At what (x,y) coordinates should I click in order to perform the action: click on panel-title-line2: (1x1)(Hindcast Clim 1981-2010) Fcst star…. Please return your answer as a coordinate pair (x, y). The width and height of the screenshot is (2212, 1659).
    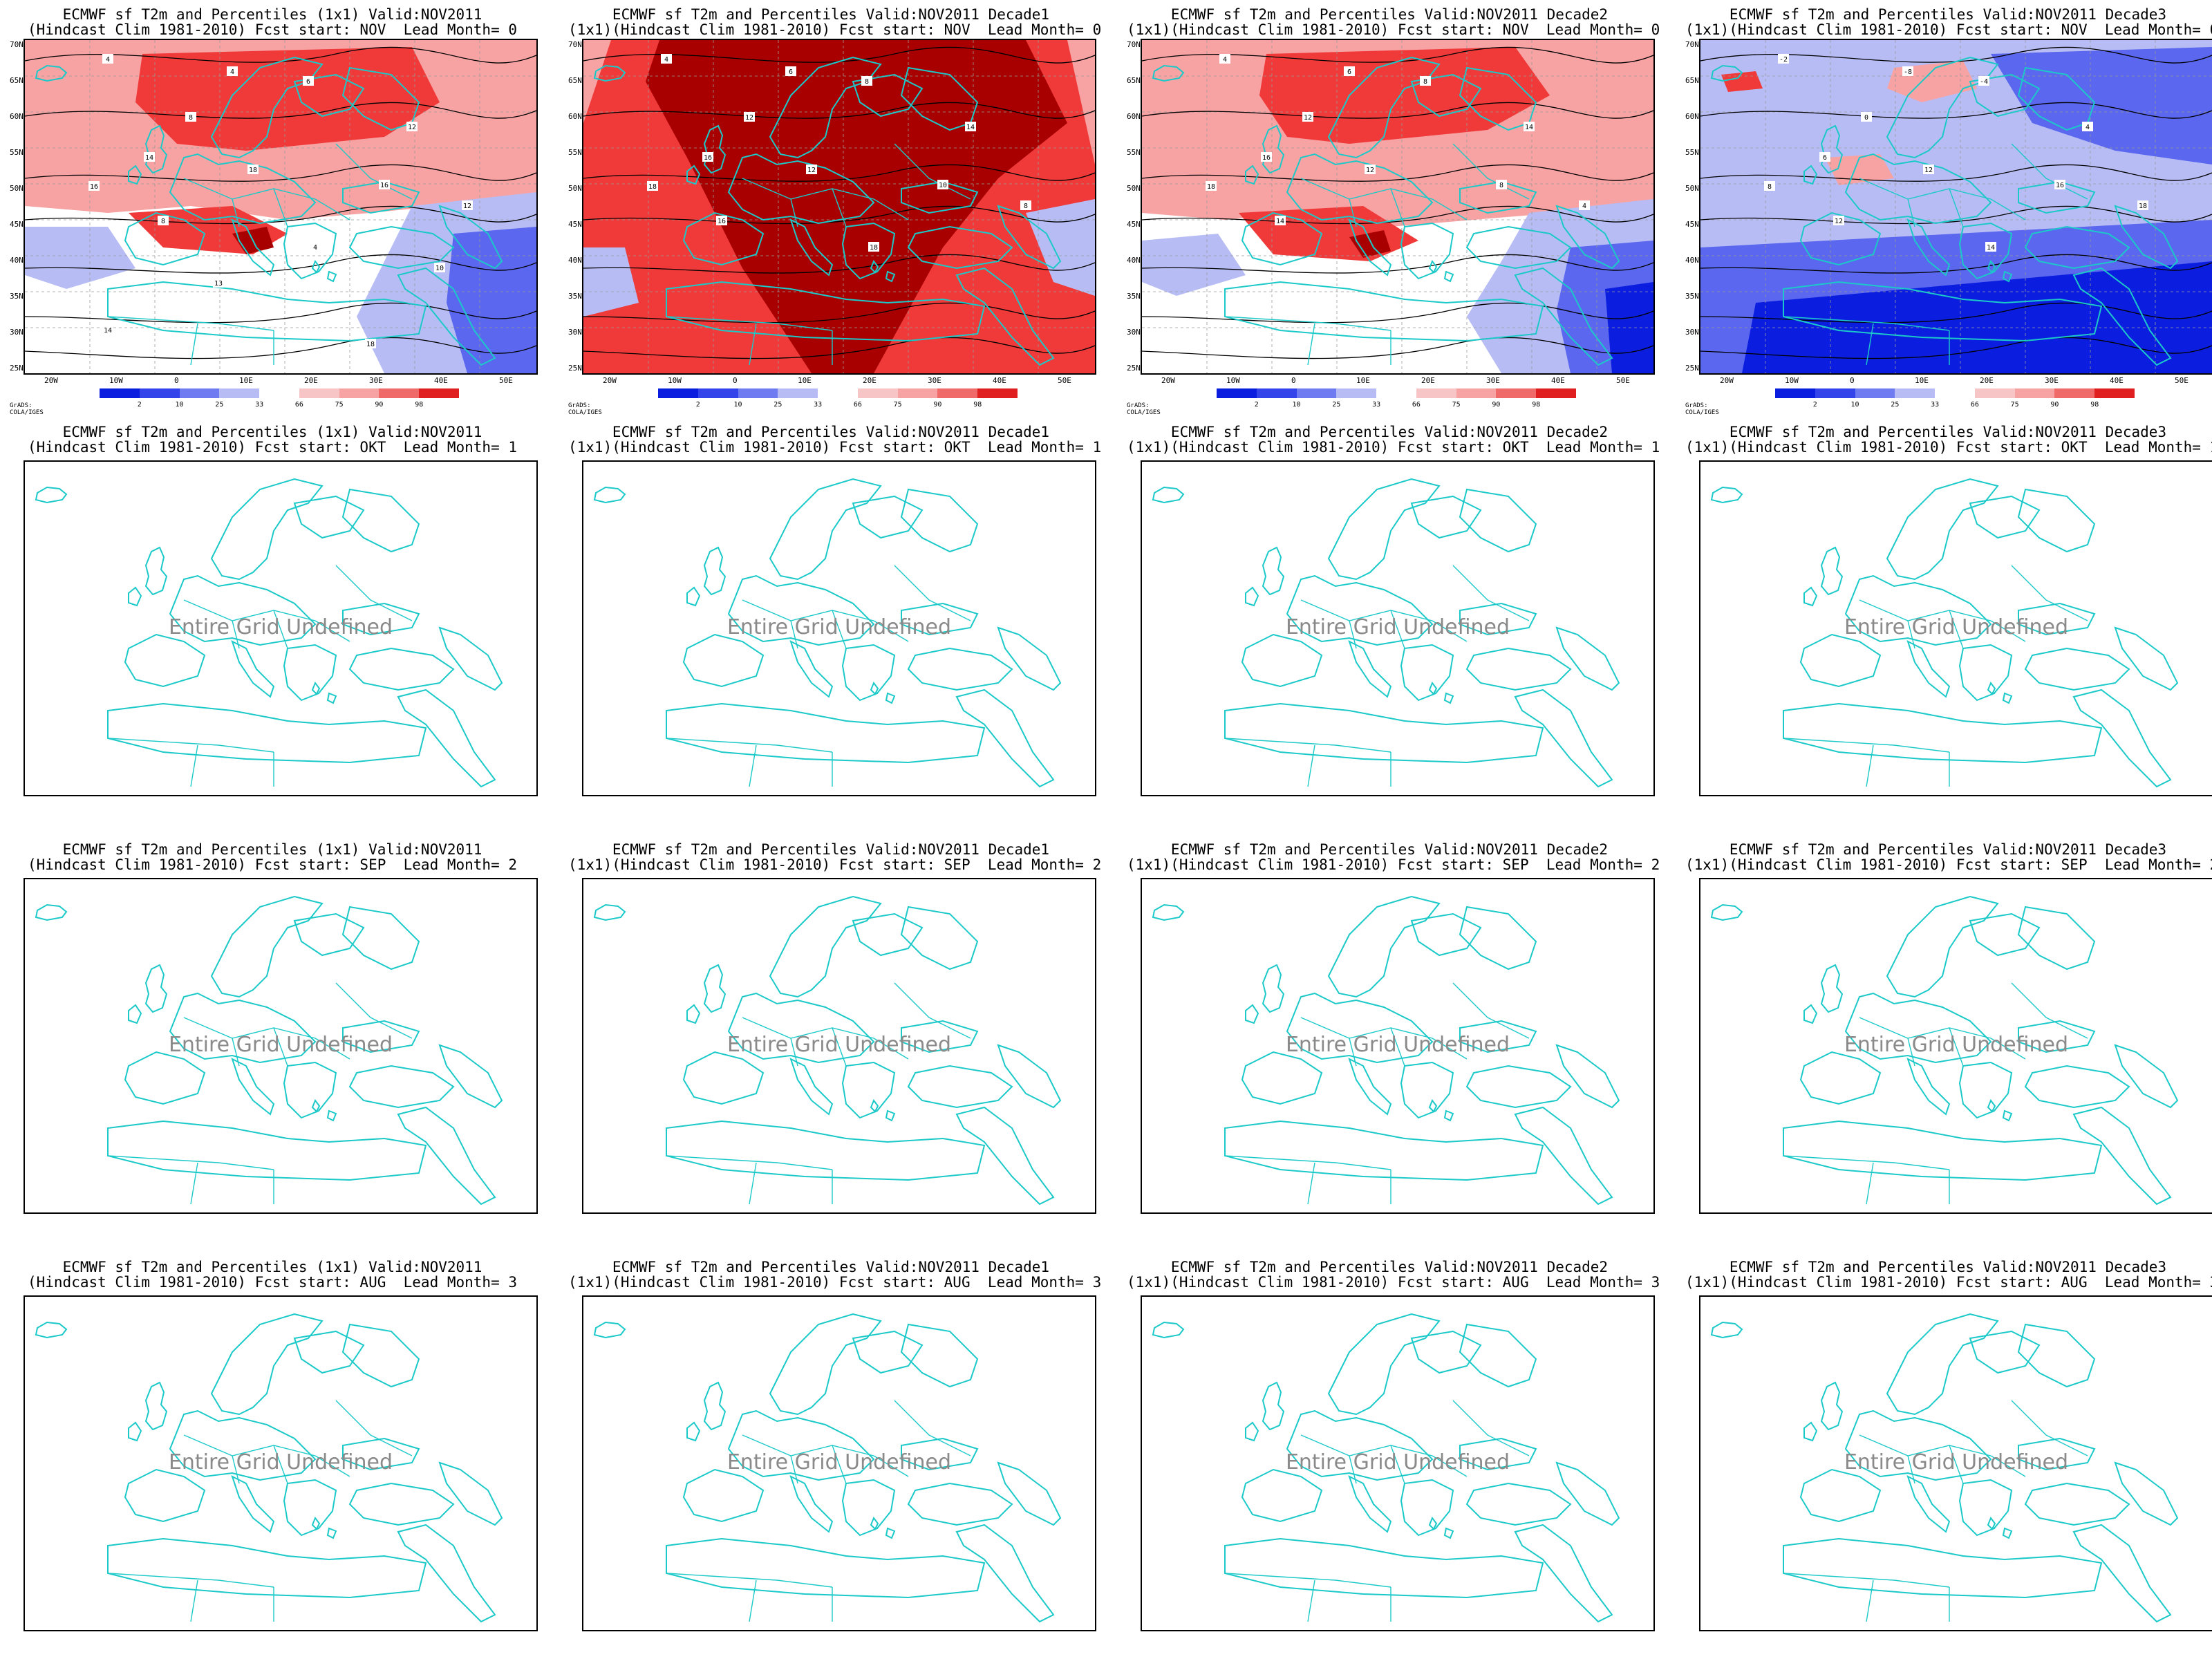
    Looking at the image, I should click on (835, 447).